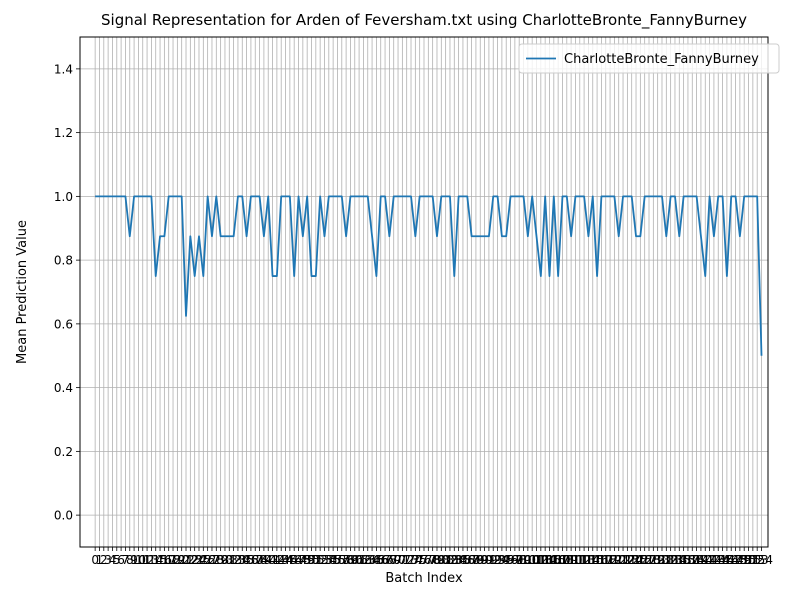 The width and height of the screenshot is (800, 600). Describe the element at coordinates (471, 560) in the screenshot. I see `x-tick-label: 87` at that location.